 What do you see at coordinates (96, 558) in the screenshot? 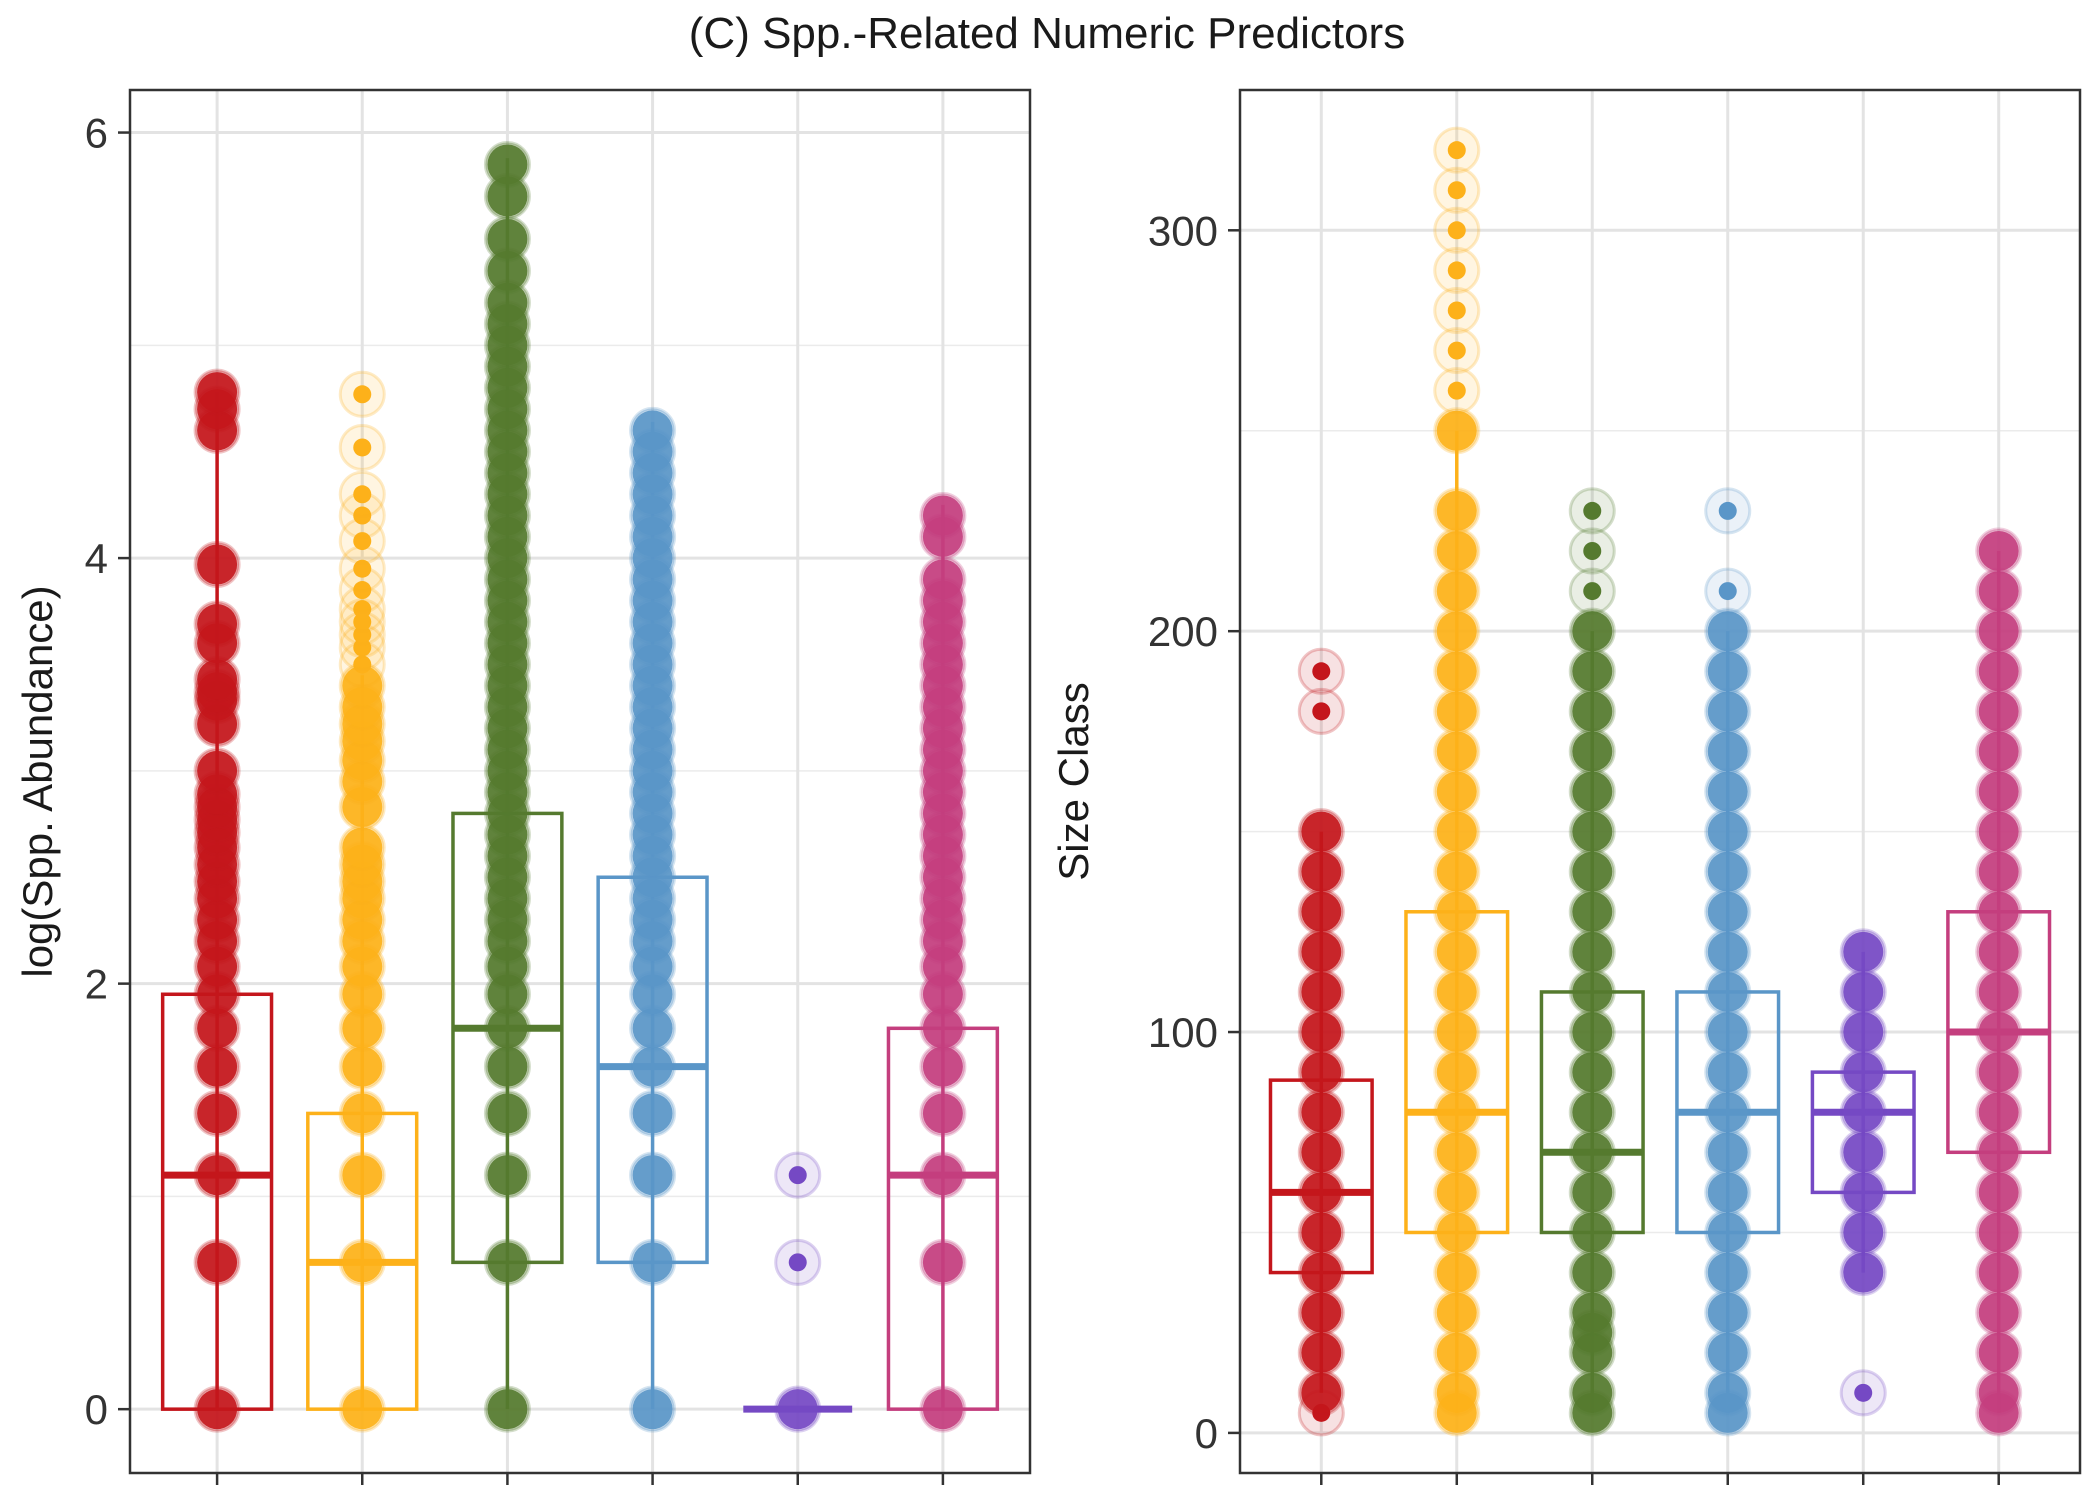
I see `y-tick-label: 4` at bounding box center [96, 558].